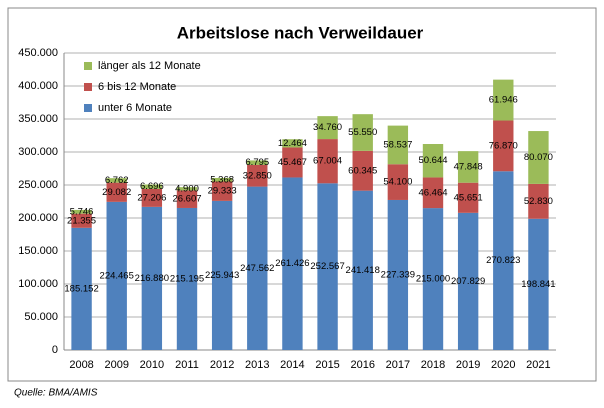 This screenshot has height=408, width=604. I want to click on value-label: 207.829, so click(468, 281).